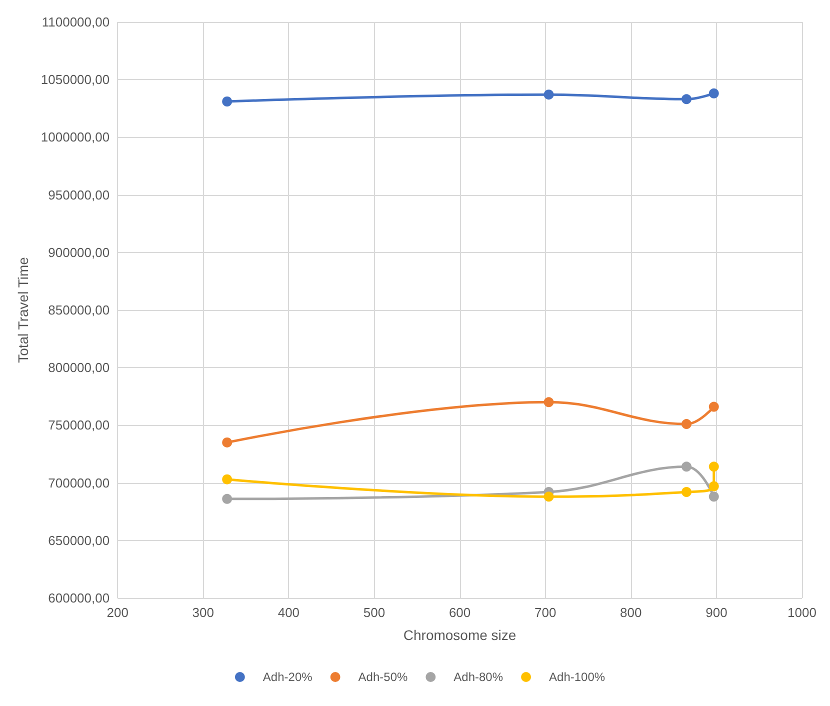  I want to click on x-tick-label: 600, so click(459, 612).